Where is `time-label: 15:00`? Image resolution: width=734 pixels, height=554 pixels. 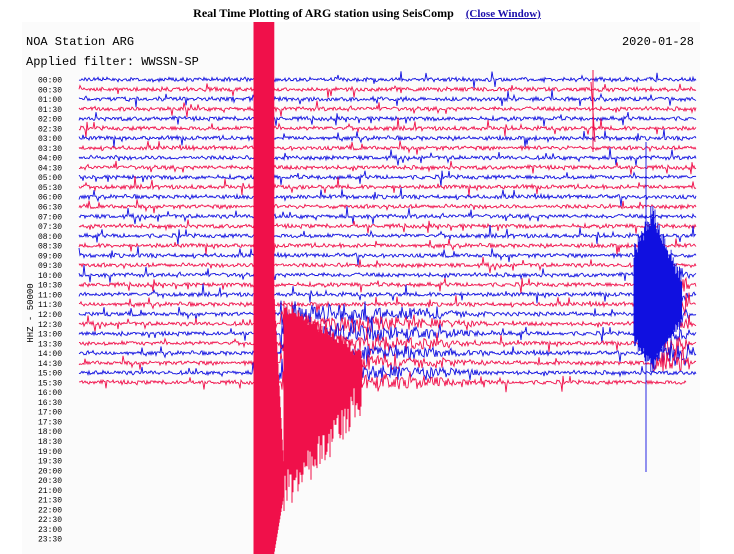
time-label: 15:00 is located at coordinates (50, 374).